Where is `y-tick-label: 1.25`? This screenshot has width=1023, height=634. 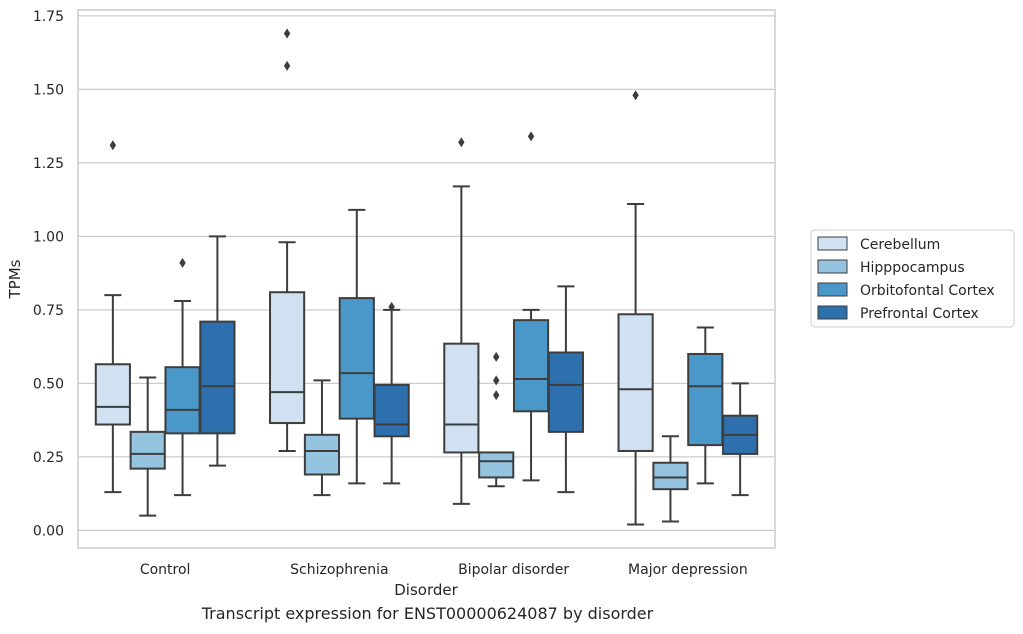
y-tick-label: 1.25 is located at coordinates (48, 164).